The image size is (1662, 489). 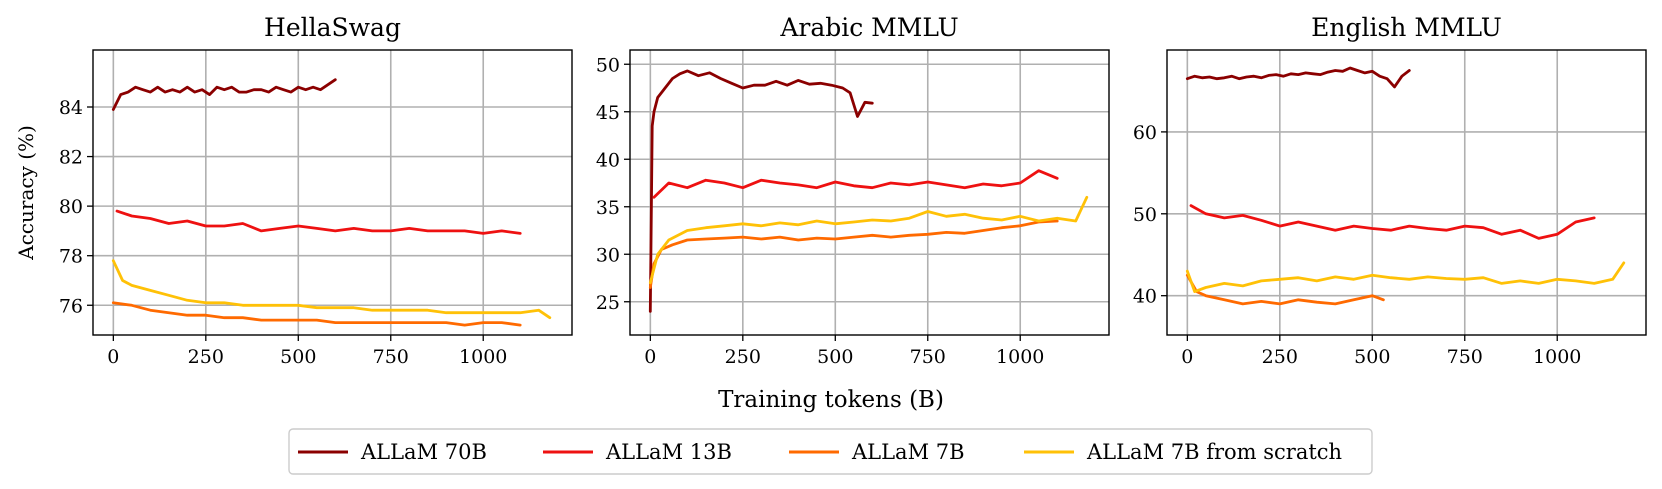 What do you see at coordinates (318, 222) in the screenshot?
I see `panel-hellaswag-line-allam-13b` at bounding box center [318, 222].